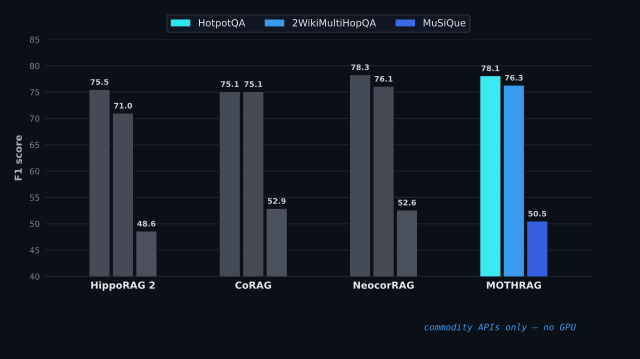  I want to click on x-tick-label: HippoRAG 2, so click(123, 286).